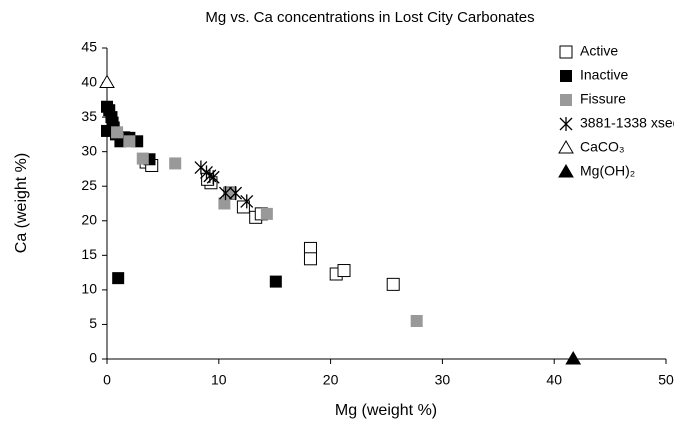 The width and height of the screenshot is (674, 422). I want to click on legend-label: Active, so click(599, 51).